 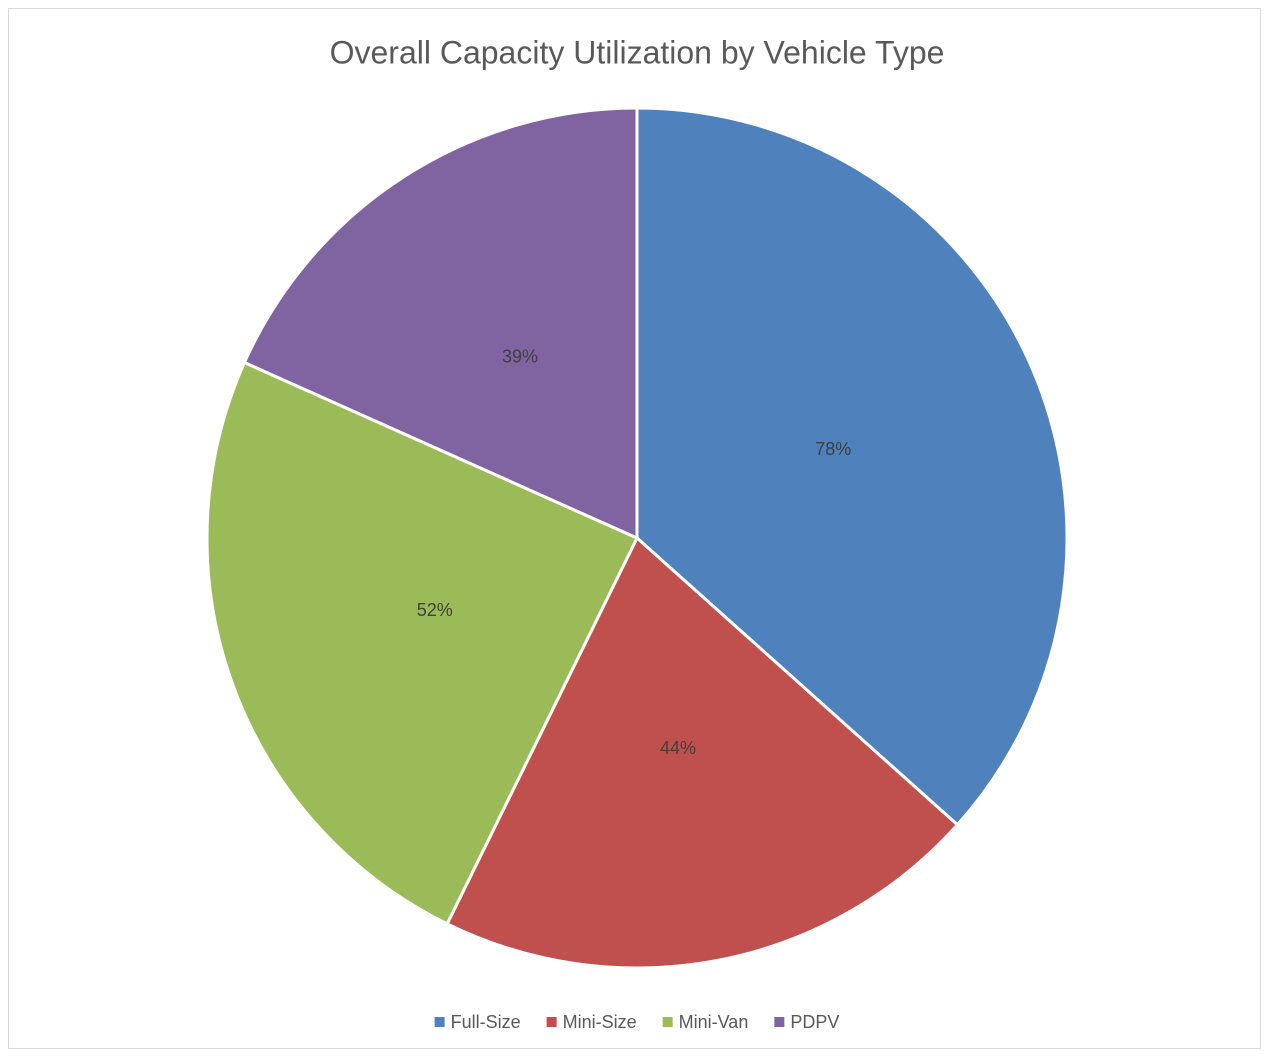 I want to click on legend-label: Mini-Van, so click(x=714, y=1022).